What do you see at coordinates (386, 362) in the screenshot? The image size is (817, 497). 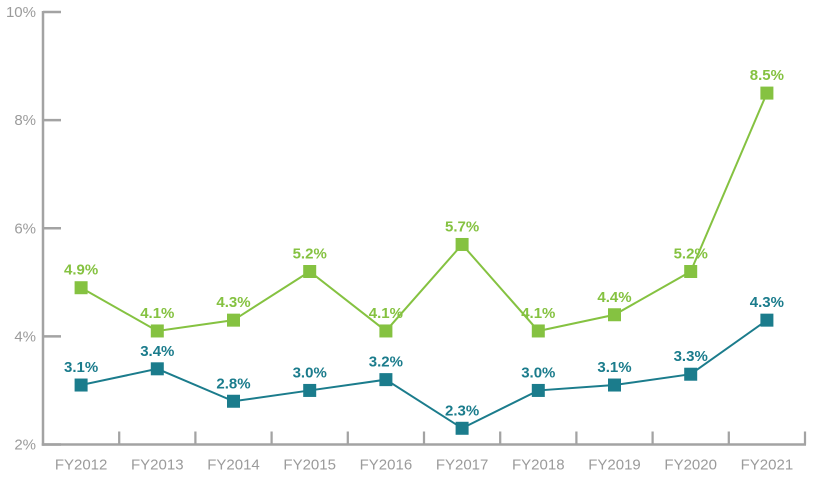 I see `teal-series-data-label: 3.2%` at bounding box center [386, 362].